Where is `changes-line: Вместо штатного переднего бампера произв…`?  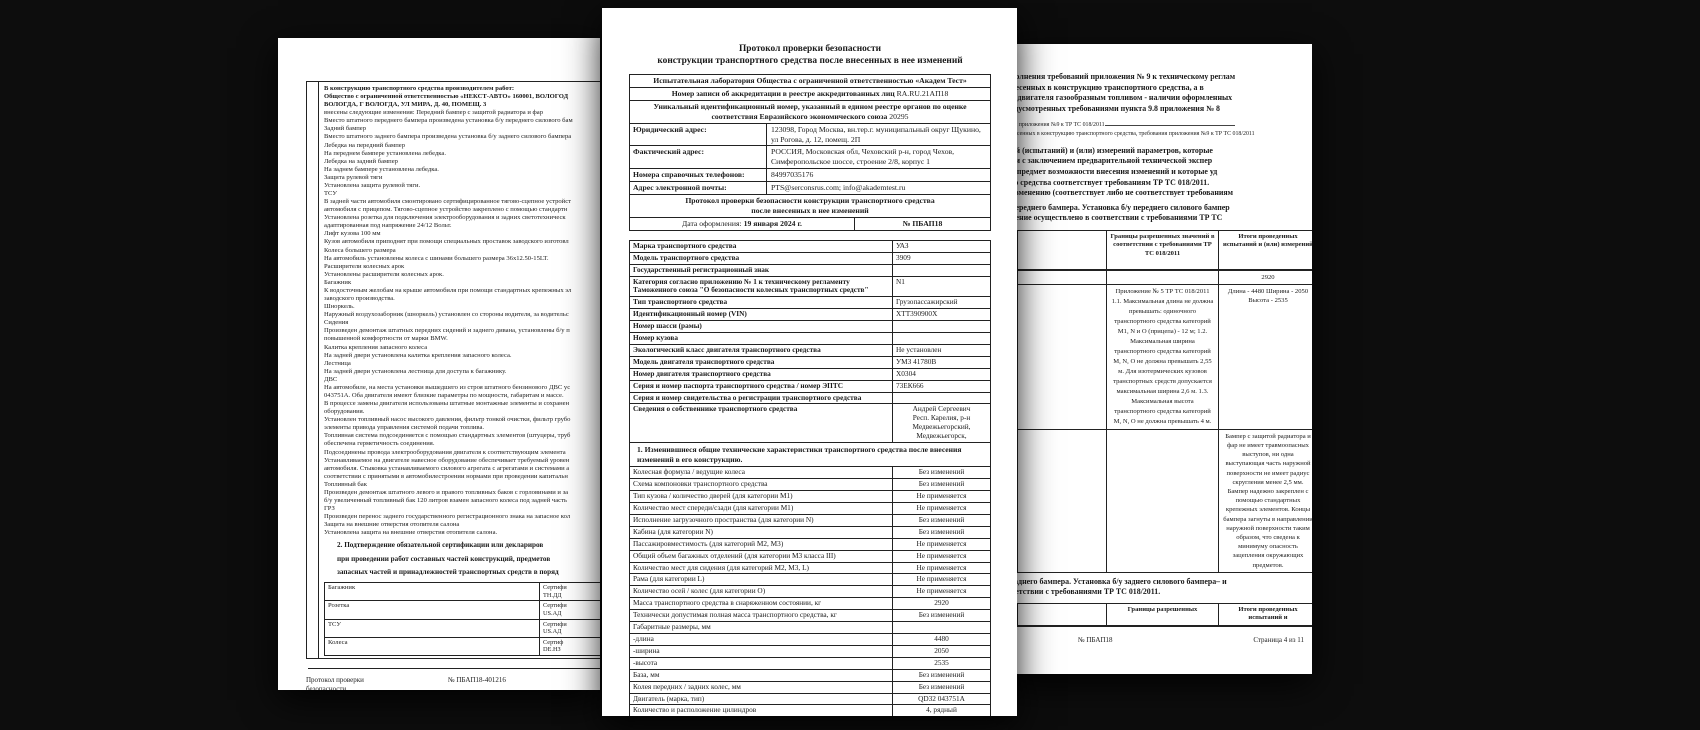
changes-line: Вместо штатного переднего бампера произв… is located at coordinates (448, 121).